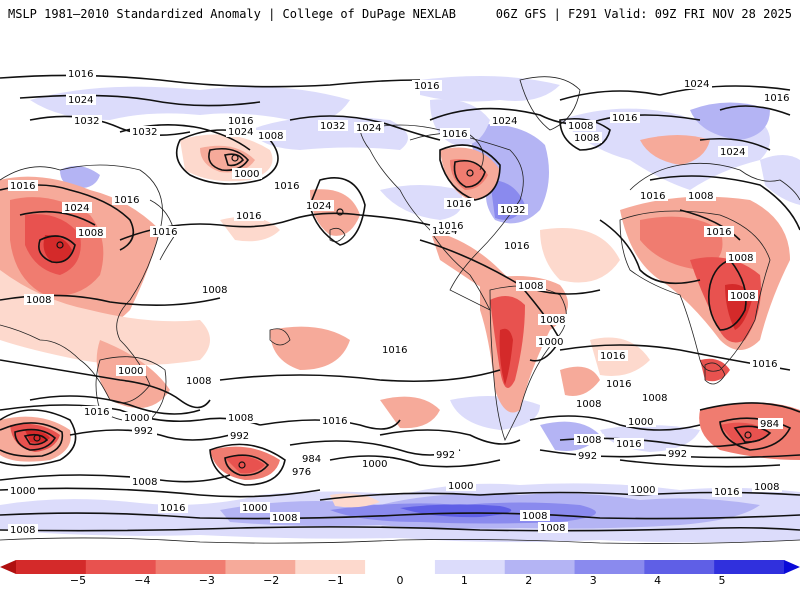 This screenshot has width=800, height=600. What do you see at coordinates (302, 472) in the screenshot?
I see `isobar-label: 976` at bounding box center [302, 472].